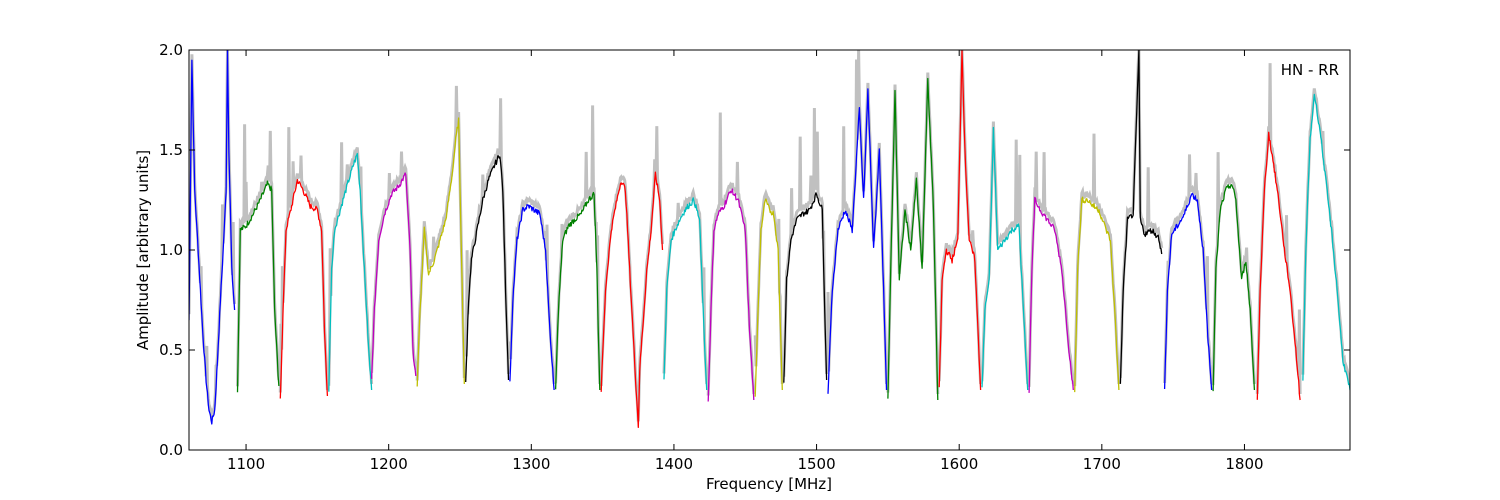  Describe the element at coordinates (246, 464) in the screenshot. I see `x-tick-label: 1100` at that location.